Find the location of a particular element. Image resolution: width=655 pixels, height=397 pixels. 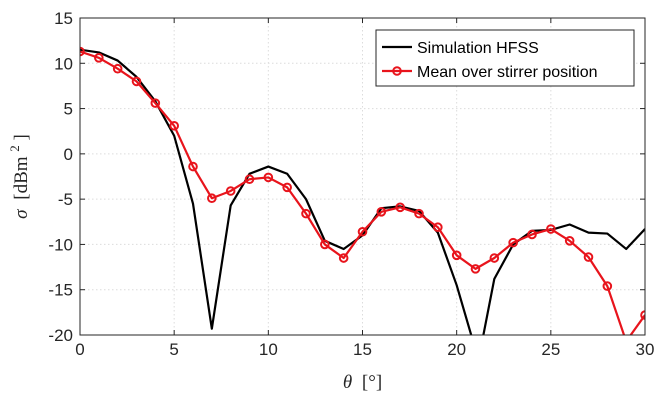

y-axis-label: σ [dBm 2 ] is located at coordinates (17, 176).